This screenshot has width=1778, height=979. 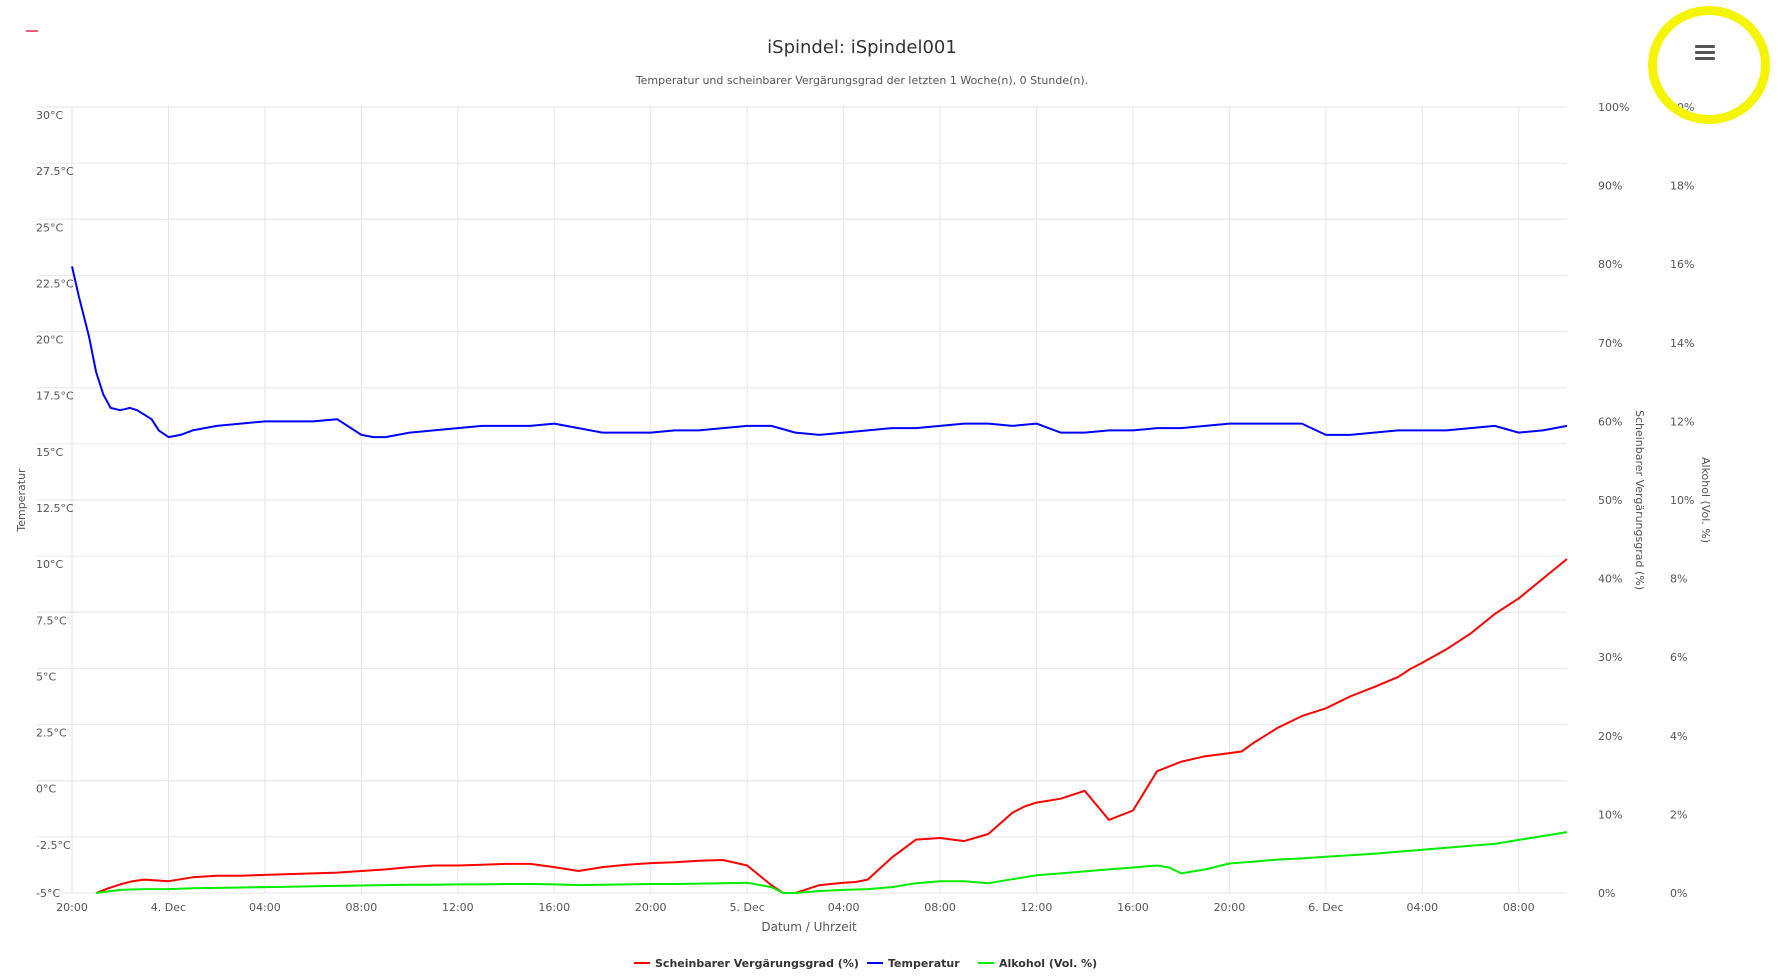 I want to click on x-tick: 5. Dec, so click(x=747, y=907).